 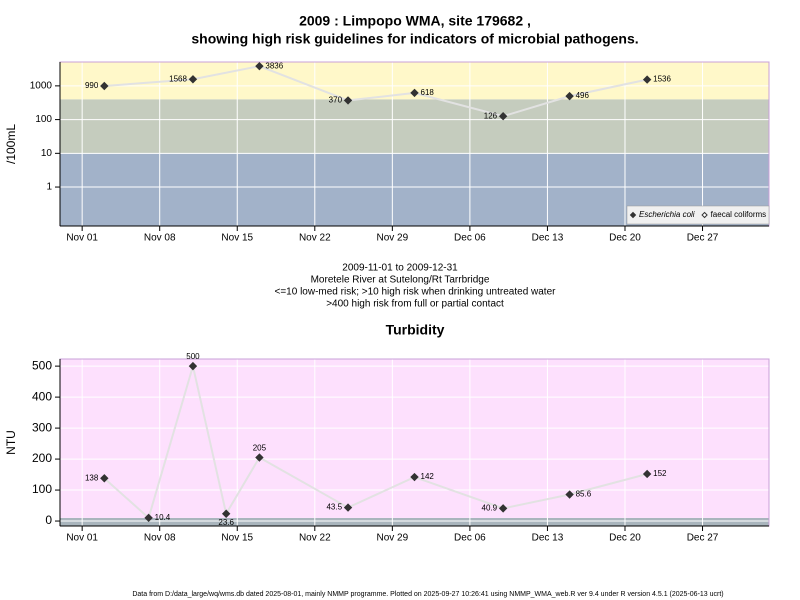 What do you see at coordinates (193, 356) in the screenshot?
I see `data-label: 500` at bounding box center [193, 356].